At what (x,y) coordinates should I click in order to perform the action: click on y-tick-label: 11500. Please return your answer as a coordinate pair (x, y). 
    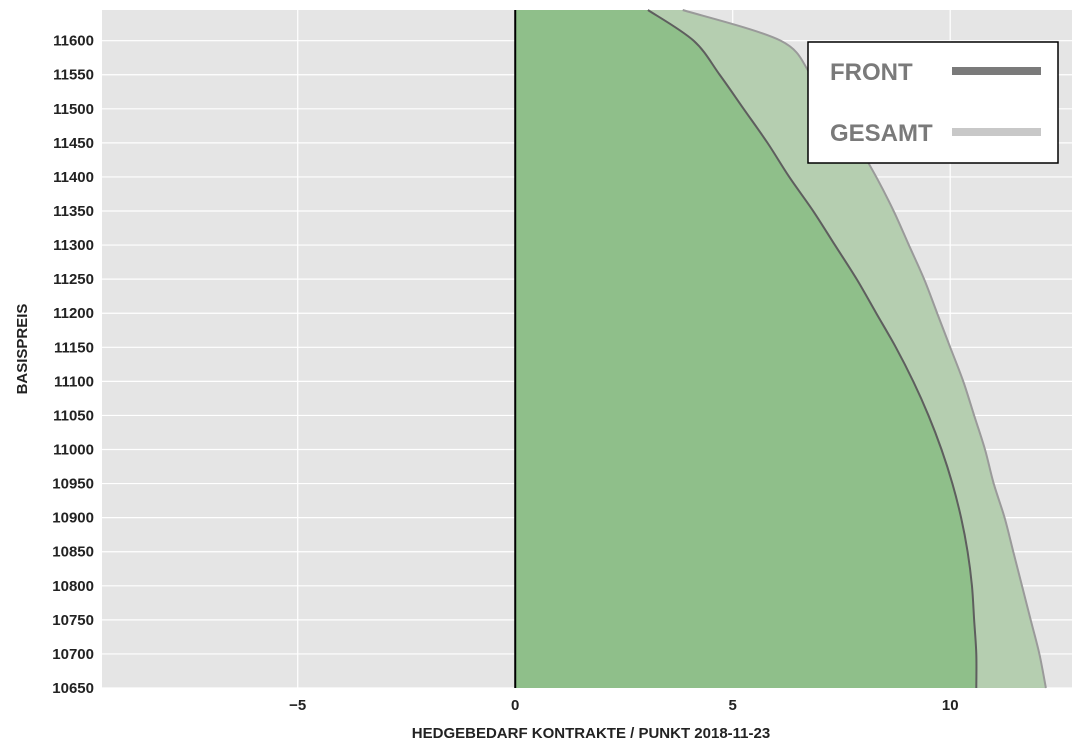
    Looking at the image, I should click on (73, 109).